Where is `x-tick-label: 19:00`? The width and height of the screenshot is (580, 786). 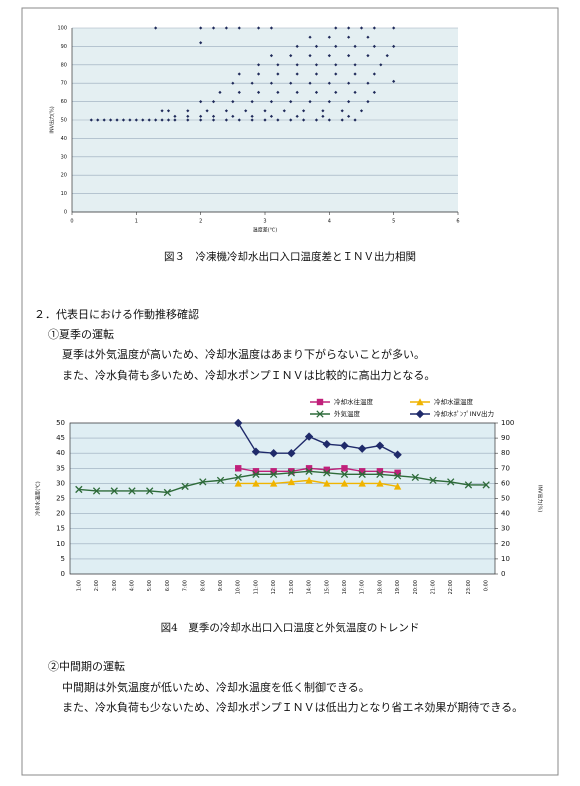 x-tick-label: 19:00 is located at coordinates (398, 587).